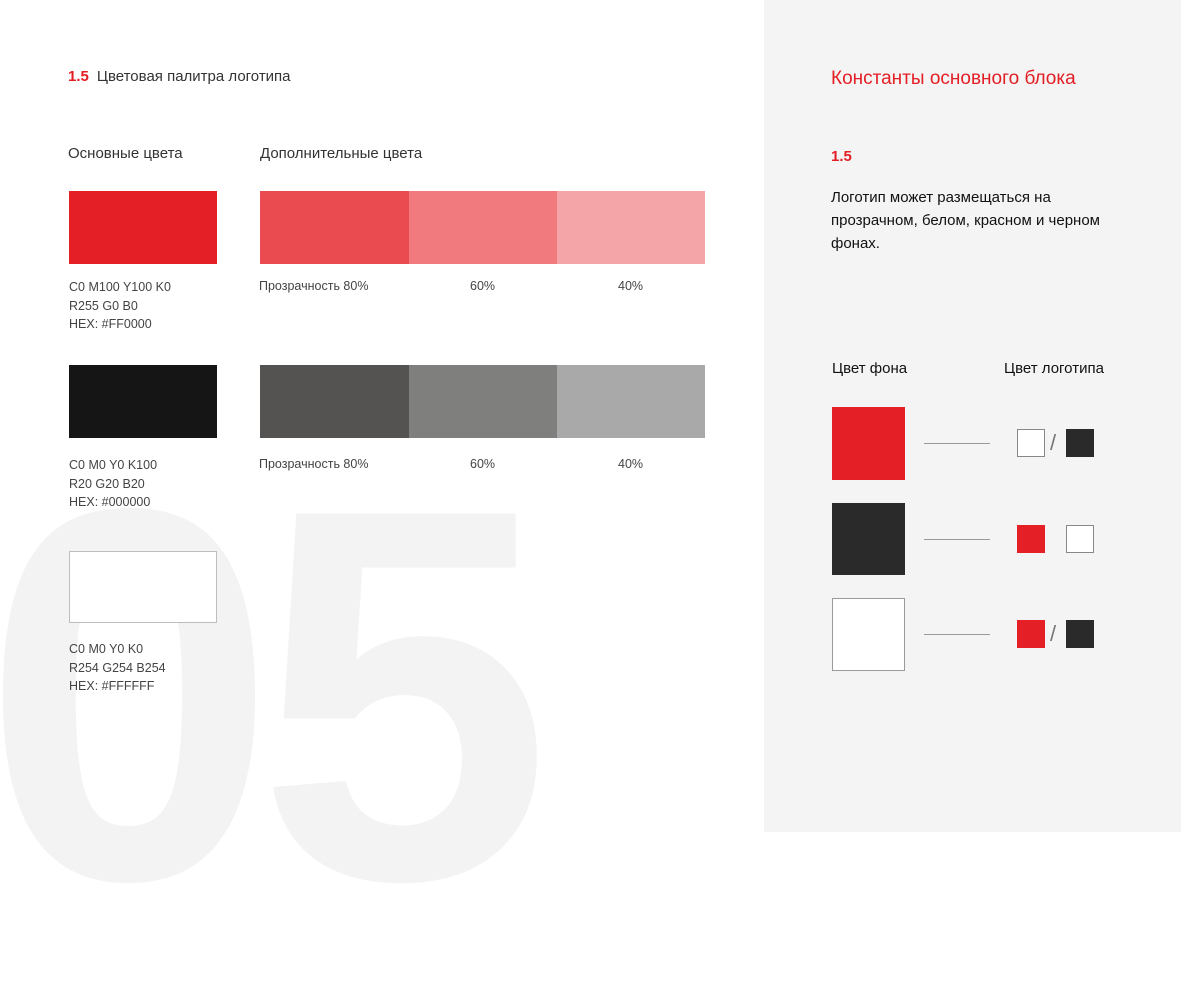  What do you see at coordinates (314, 286) in the screenshot?
I see `red-transparency-80-label: Прозрачность 80%` at bounding box center [314, 286].